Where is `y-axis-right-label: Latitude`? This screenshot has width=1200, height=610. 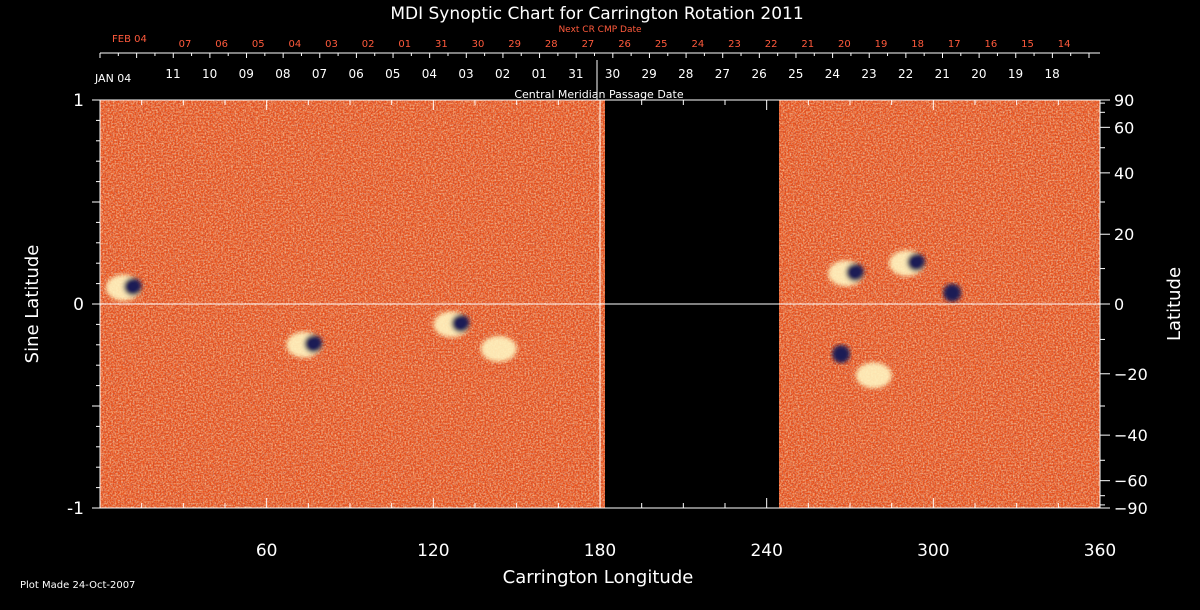
y-axis-right-label: Latitude is located at coordinates (1174, 304).